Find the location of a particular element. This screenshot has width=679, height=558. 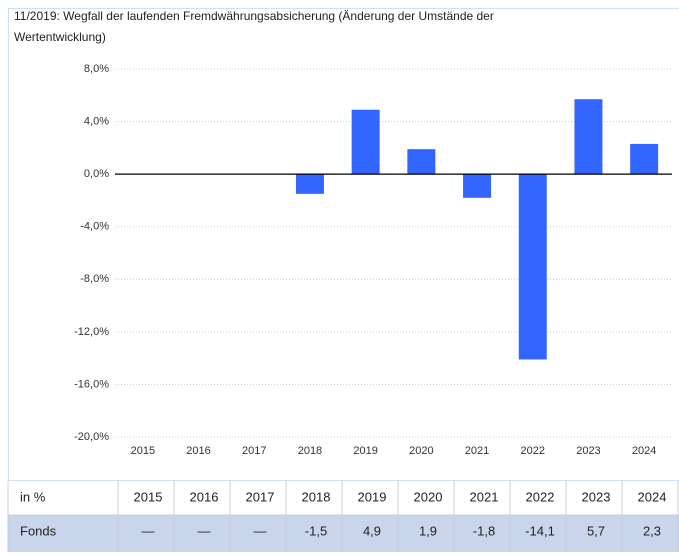

x-tick-label: 2016 is located at coordinates (198, 451).